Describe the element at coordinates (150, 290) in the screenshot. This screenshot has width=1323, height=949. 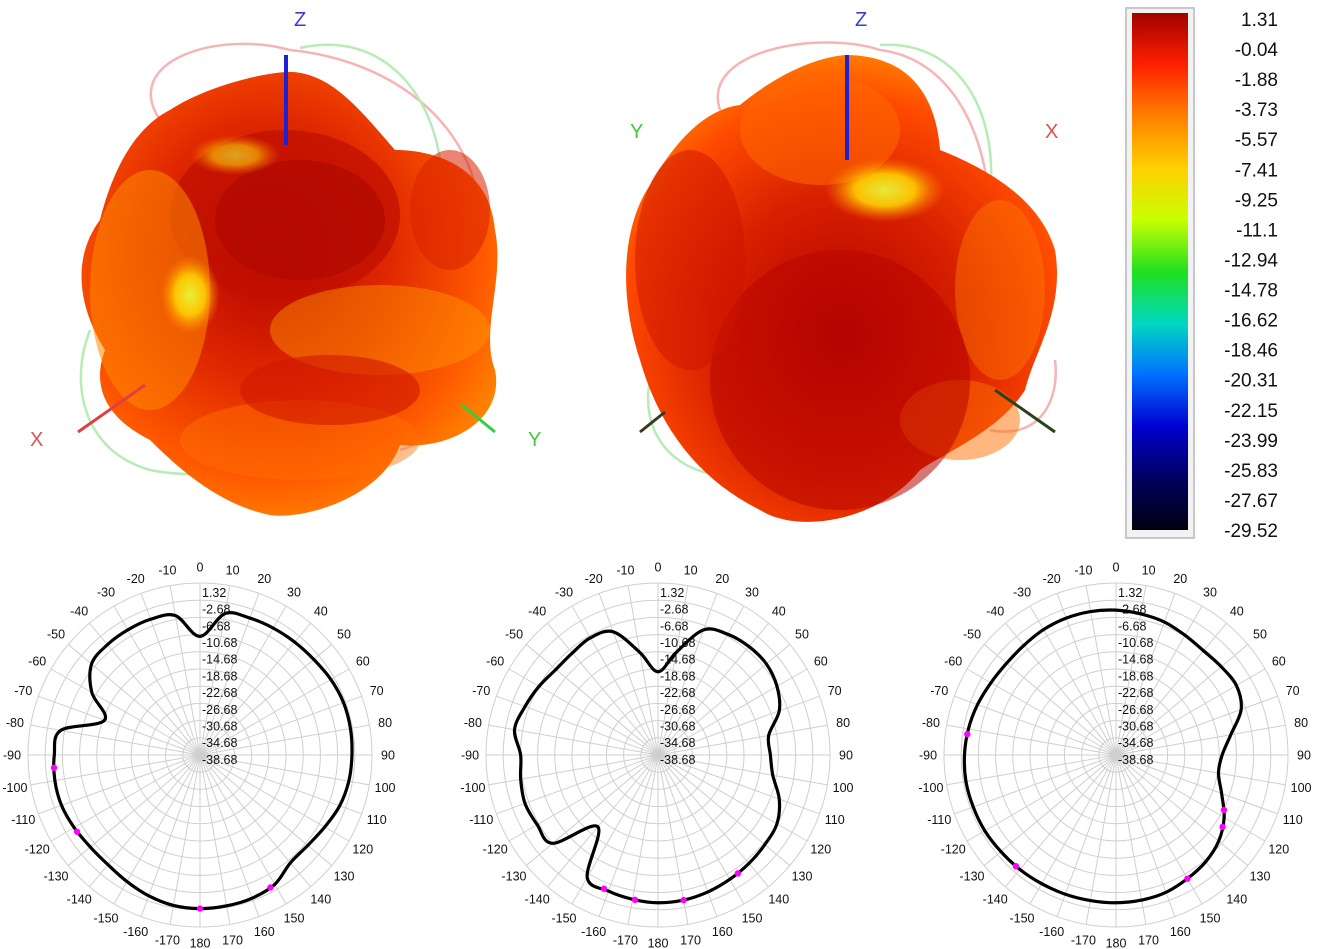
I see `lobe-light` at that location.